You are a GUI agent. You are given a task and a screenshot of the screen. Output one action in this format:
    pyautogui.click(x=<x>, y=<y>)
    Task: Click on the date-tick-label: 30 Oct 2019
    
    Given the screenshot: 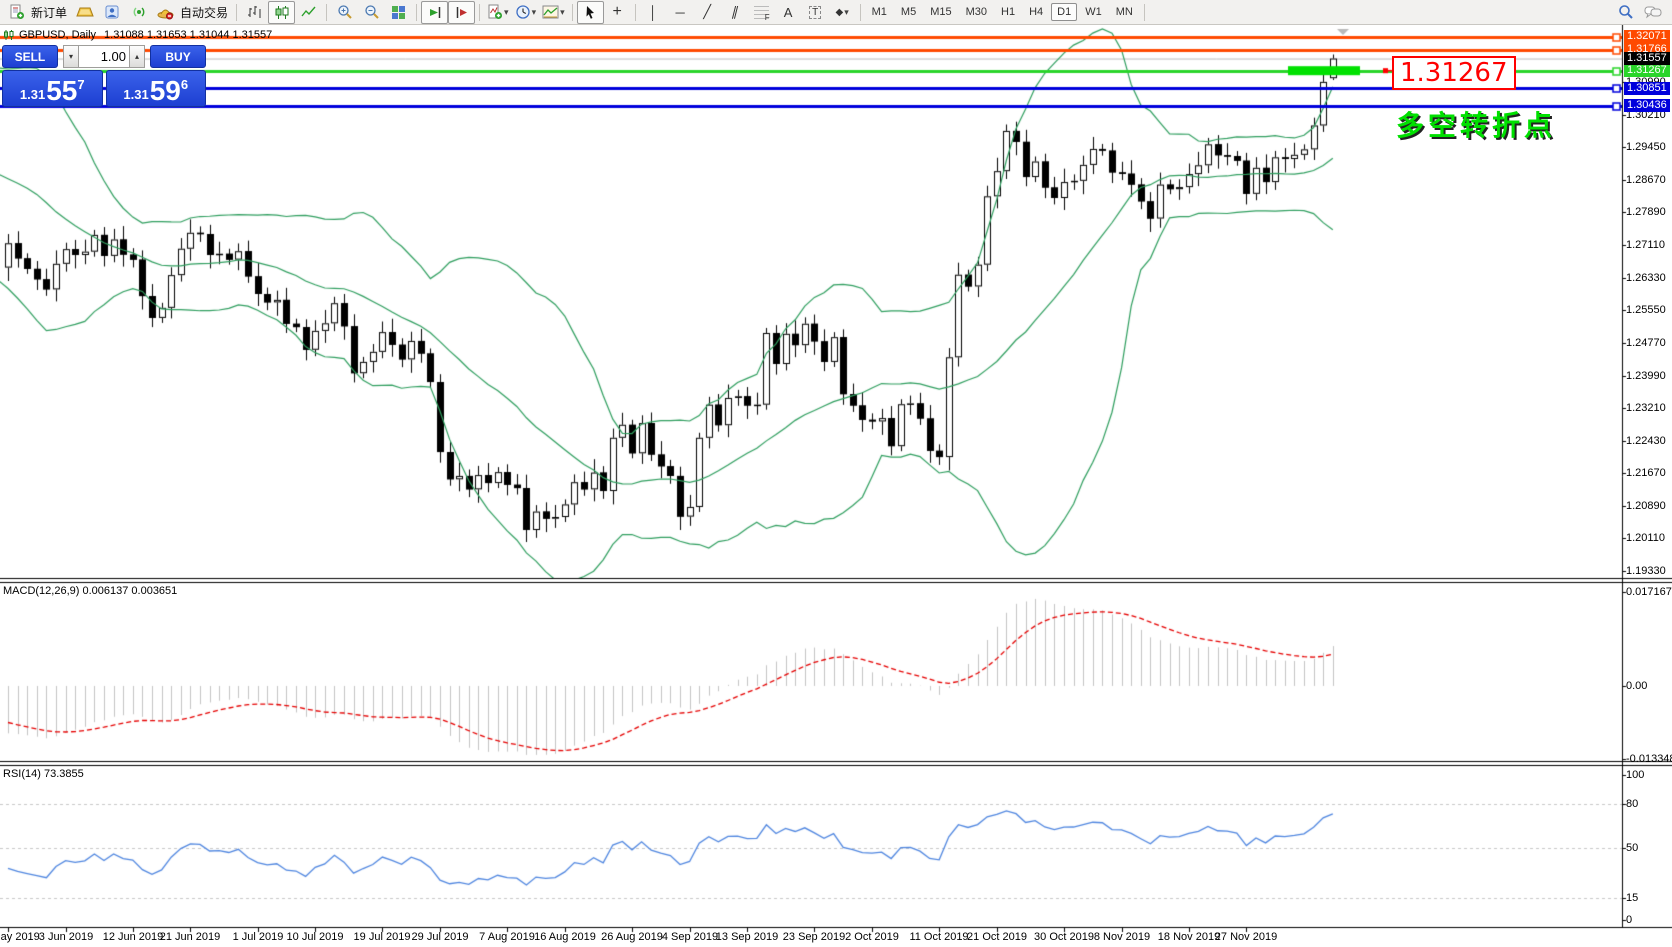 What is the action you would take?
    pyautogui.click(x=1064, y=937)
    